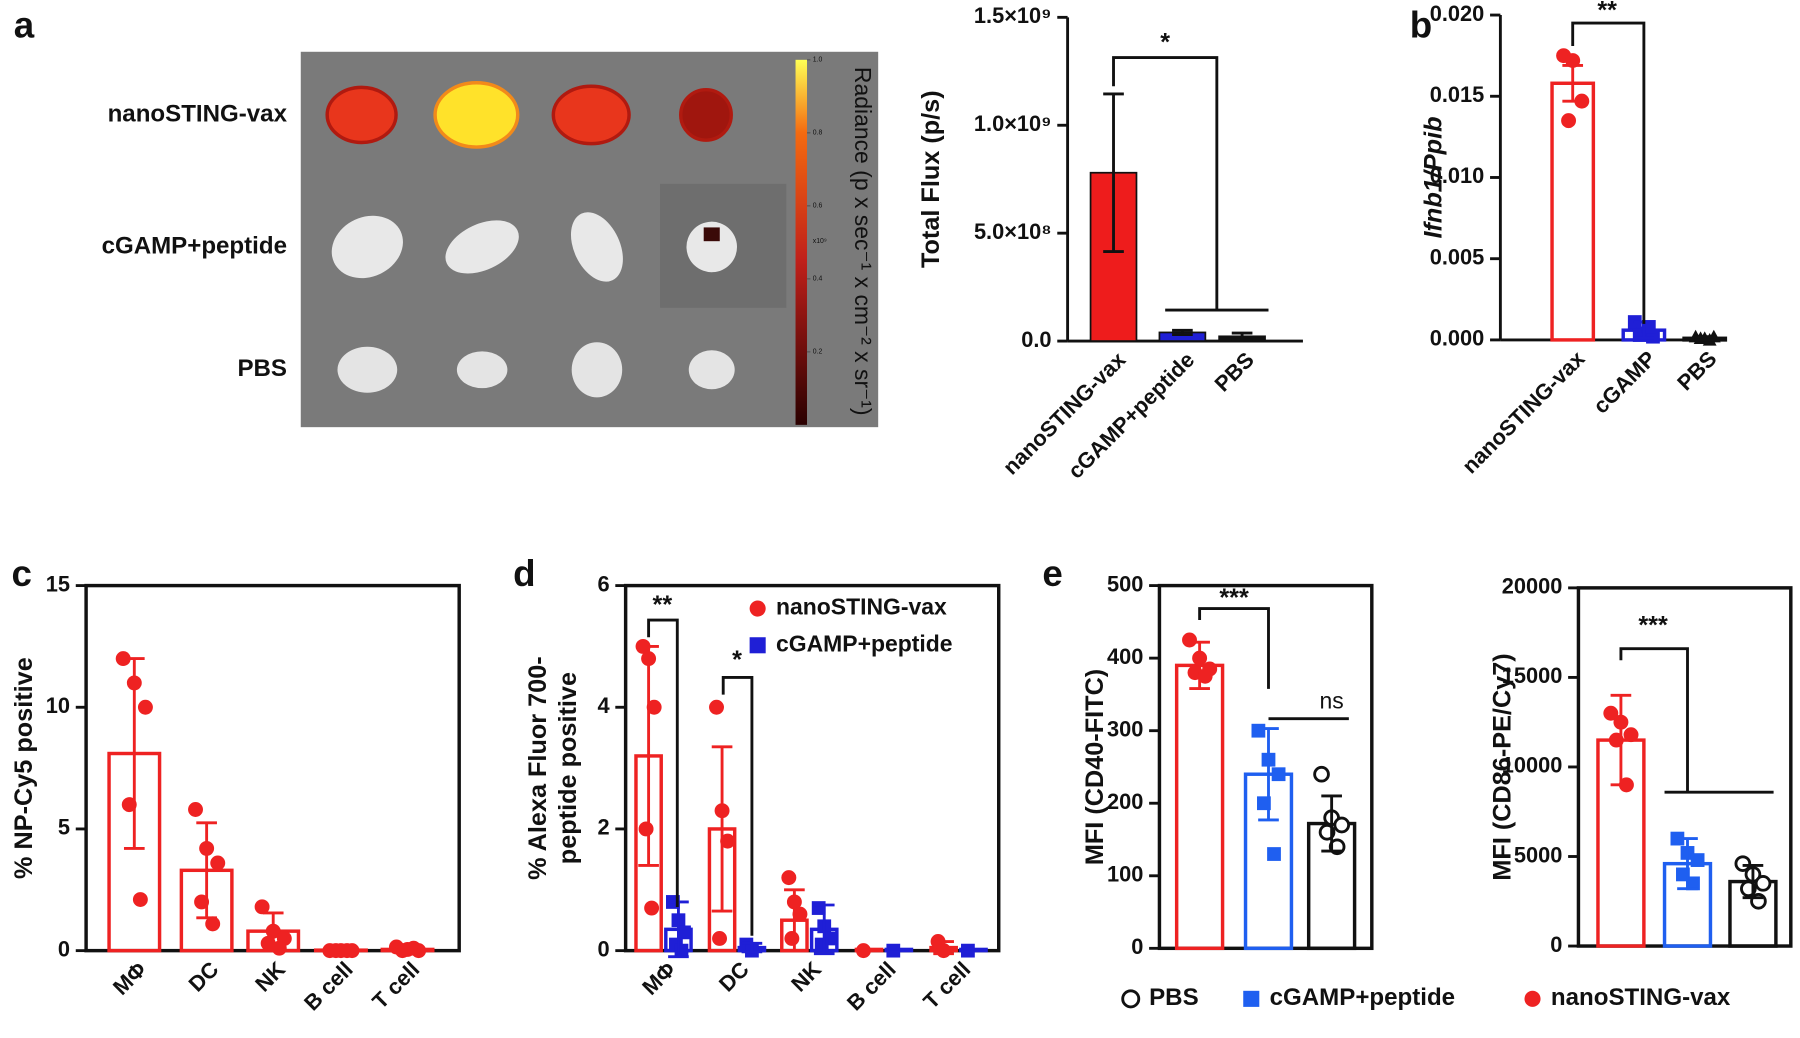  What do you see at coordinates (24, 24) in the screenshot?
I see `panel-label: a` at bounding box center [24, 24].